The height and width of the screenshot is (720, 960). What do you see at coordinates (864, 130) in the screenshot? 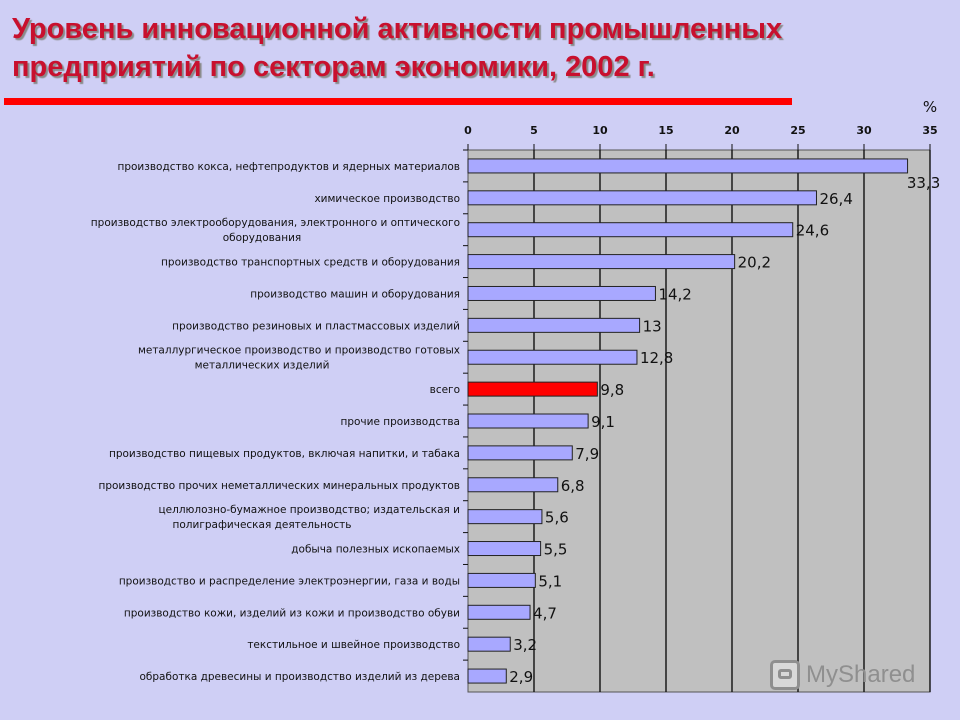
I see `tick-label: 30` at bounding box center [864, 130].